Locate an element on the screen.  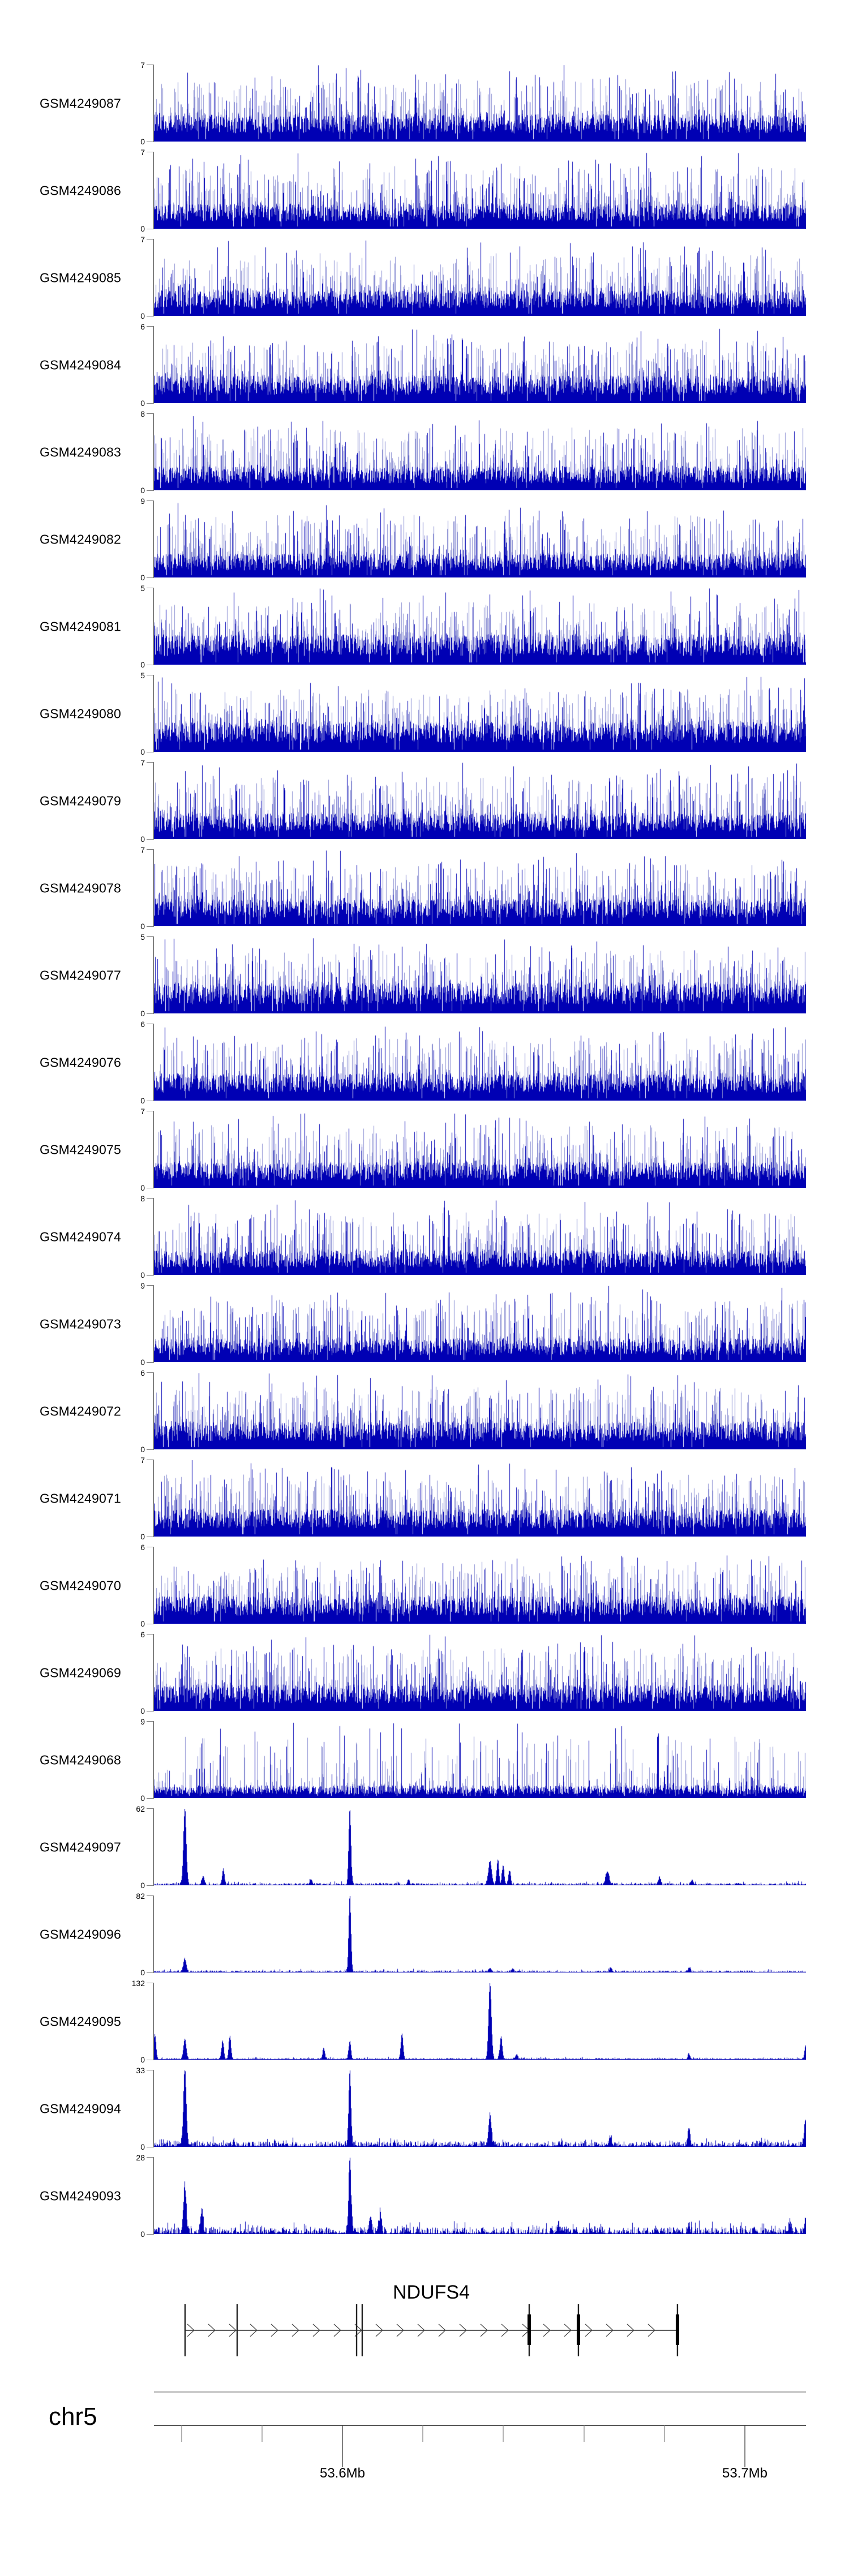
track-sample-label: GSM4249083 is located at coordinates (80, 451).